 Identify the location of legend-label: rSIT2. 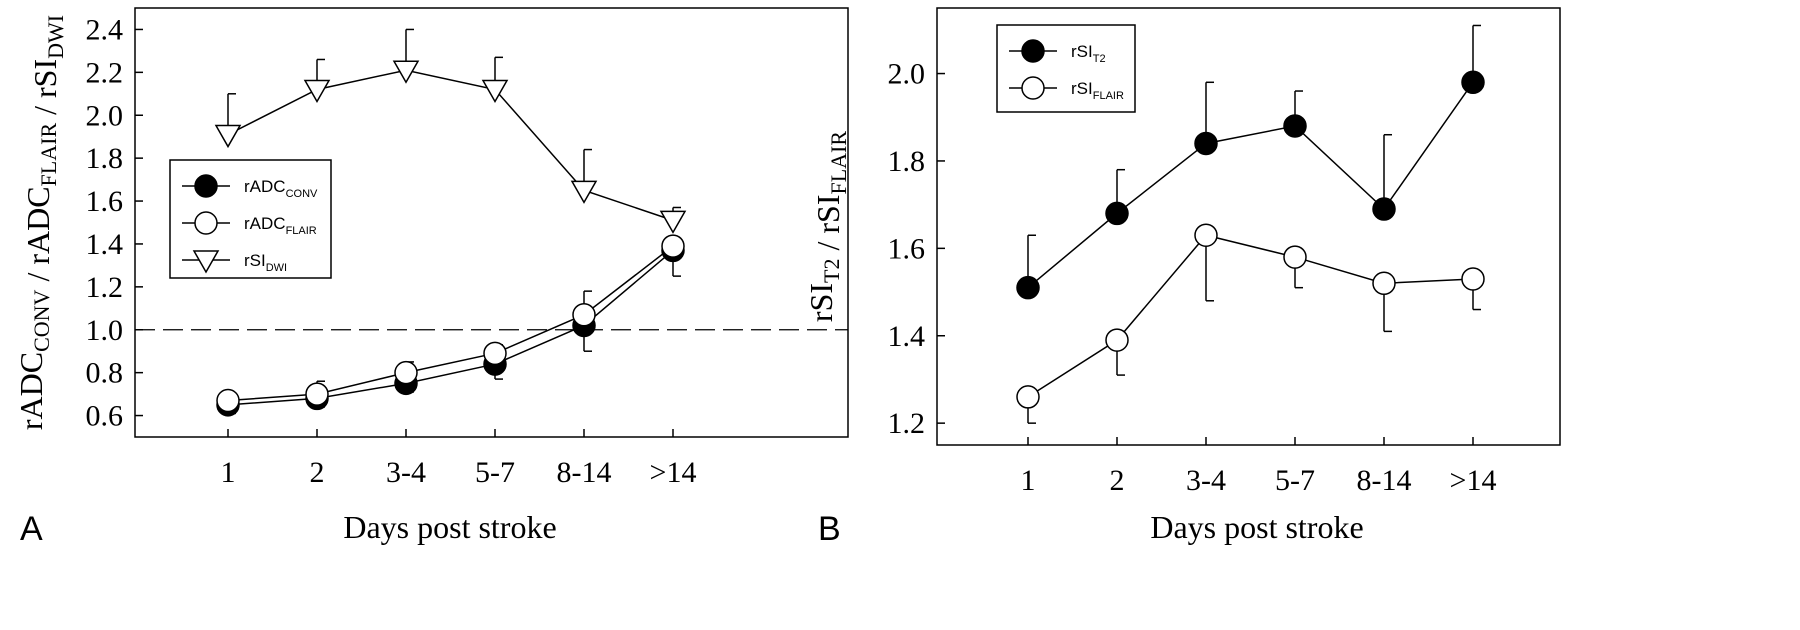
(1088, 53).